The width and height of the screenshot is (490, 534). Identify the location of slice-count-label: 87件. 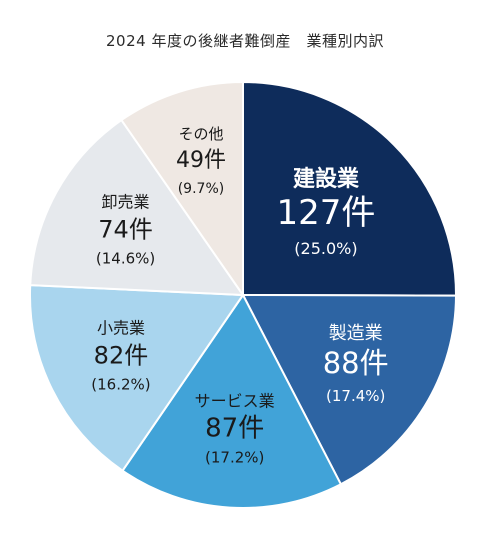
(234, 429).